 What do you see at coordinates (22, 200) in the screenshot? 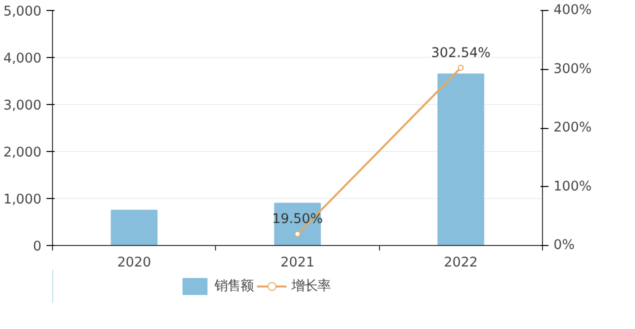
I see `y-tick-label: 1,000` at bounding box center [22, 200].